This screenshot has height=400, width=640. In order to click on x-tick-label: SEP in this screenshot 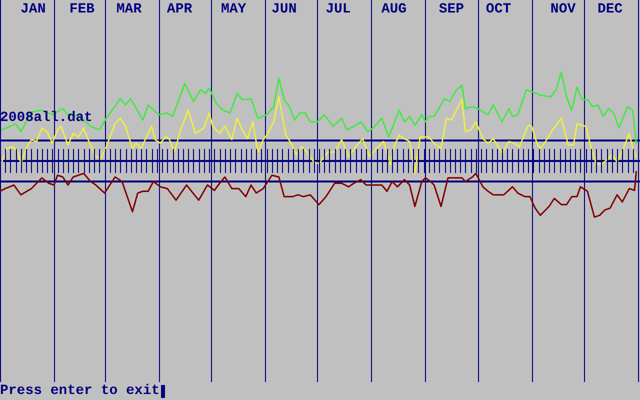, I will do `click(451, 10)`.